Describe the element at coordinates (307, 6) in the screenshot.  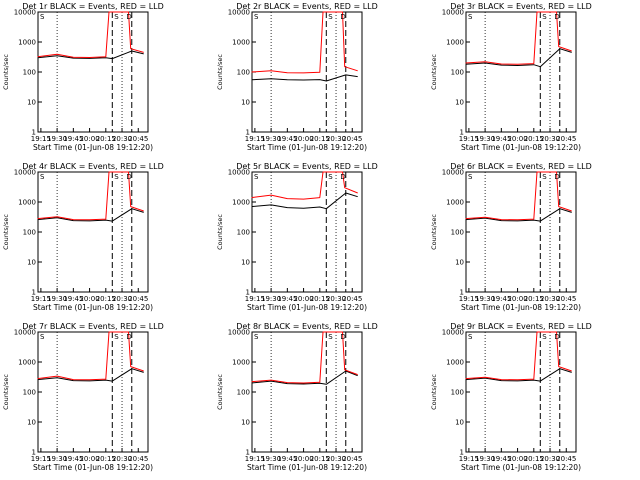
I see `panel-title: Det 2r BLACK = Events, RED = LLD` at that location.